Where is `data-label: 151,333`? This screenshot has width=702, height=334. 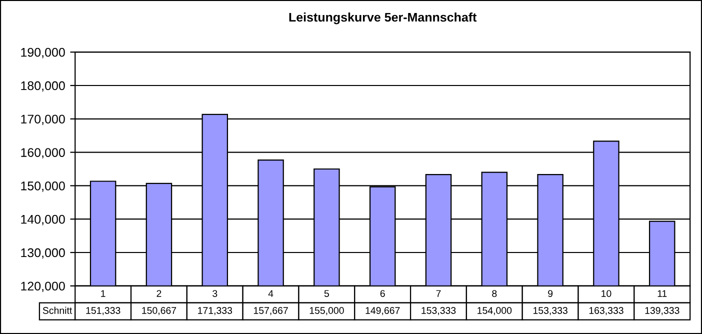
data-label: 151,333 is located at coordinates (103, 311).